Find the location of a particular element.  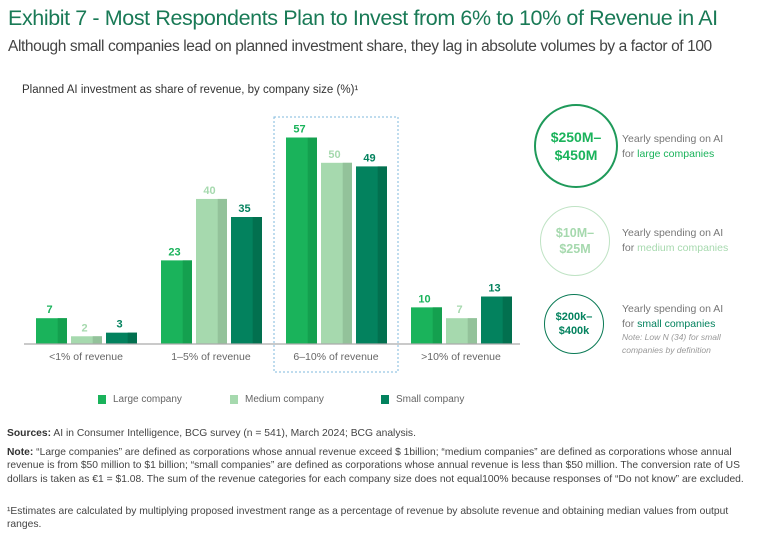

note-label: Note: is located at coordinates (20, 452).